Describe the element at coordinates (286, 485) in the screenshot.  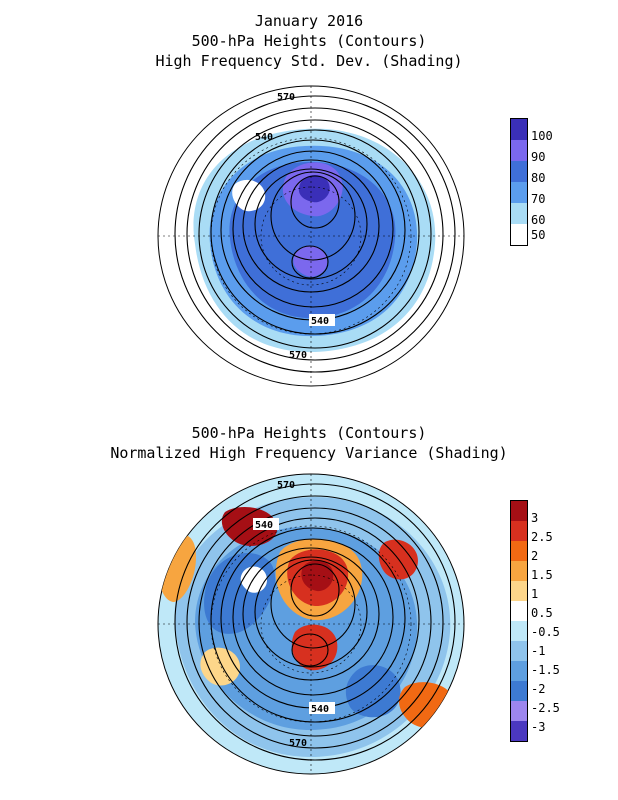
I see `bottom-contour-label-570-upper: 570` at that location.